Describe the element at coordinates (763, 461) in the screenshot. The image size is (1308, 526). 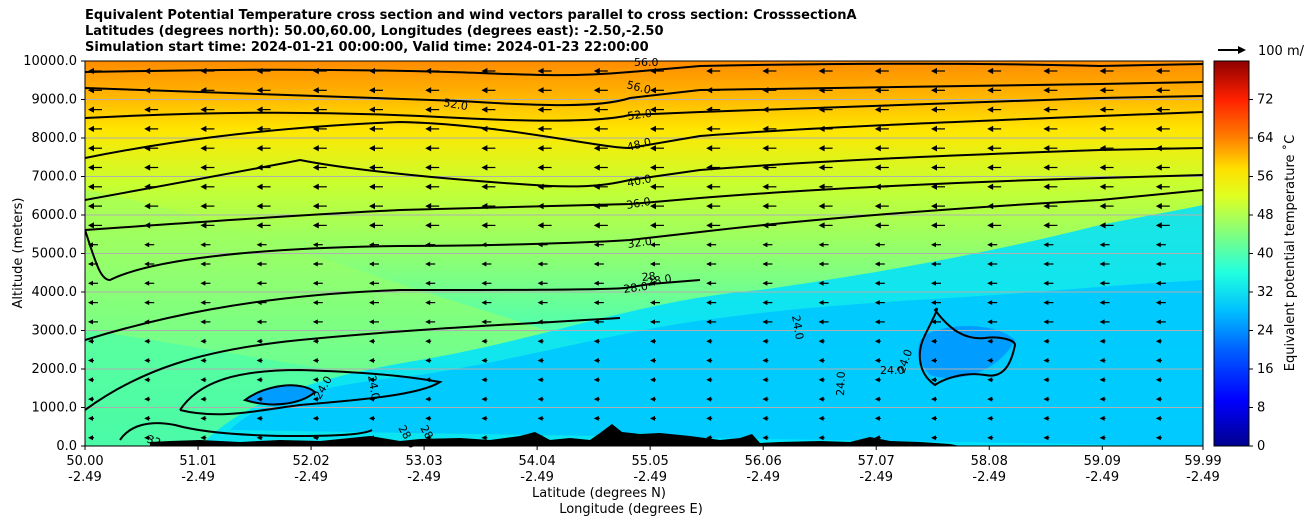
I see `x-tick-label-lat: 56.06` at that location.